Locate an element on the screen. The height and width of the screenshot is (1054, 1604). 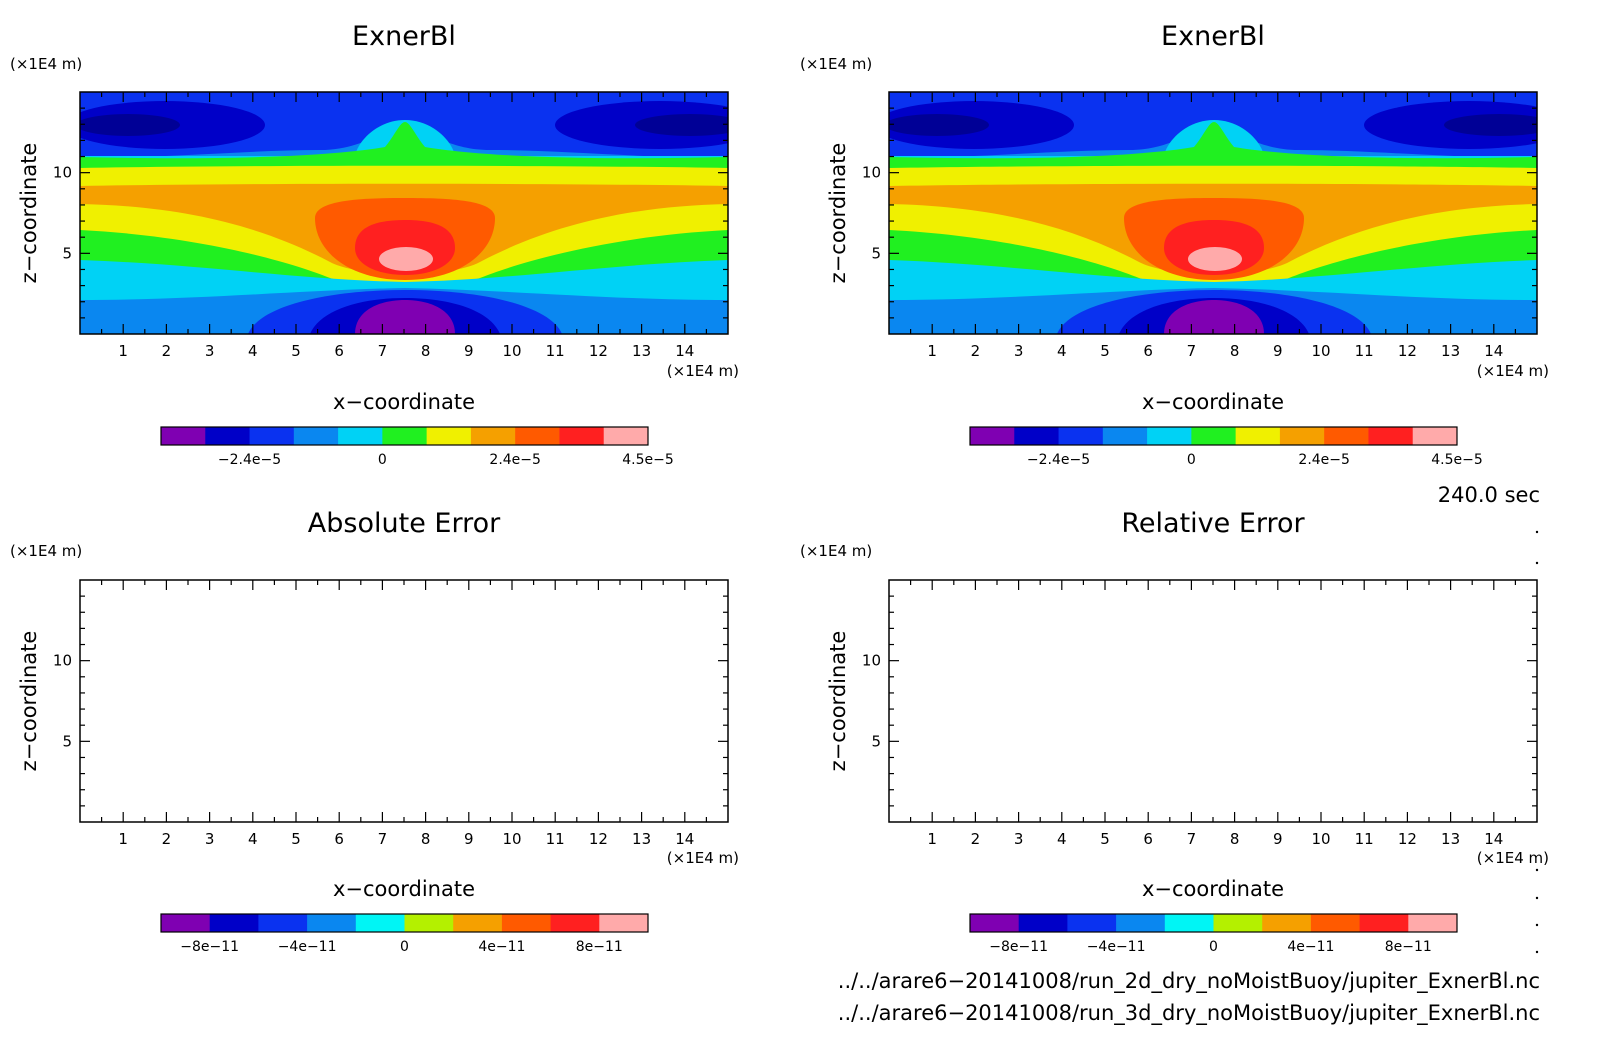
x-tick-label: 10 is located at coordinates (1320, 351).